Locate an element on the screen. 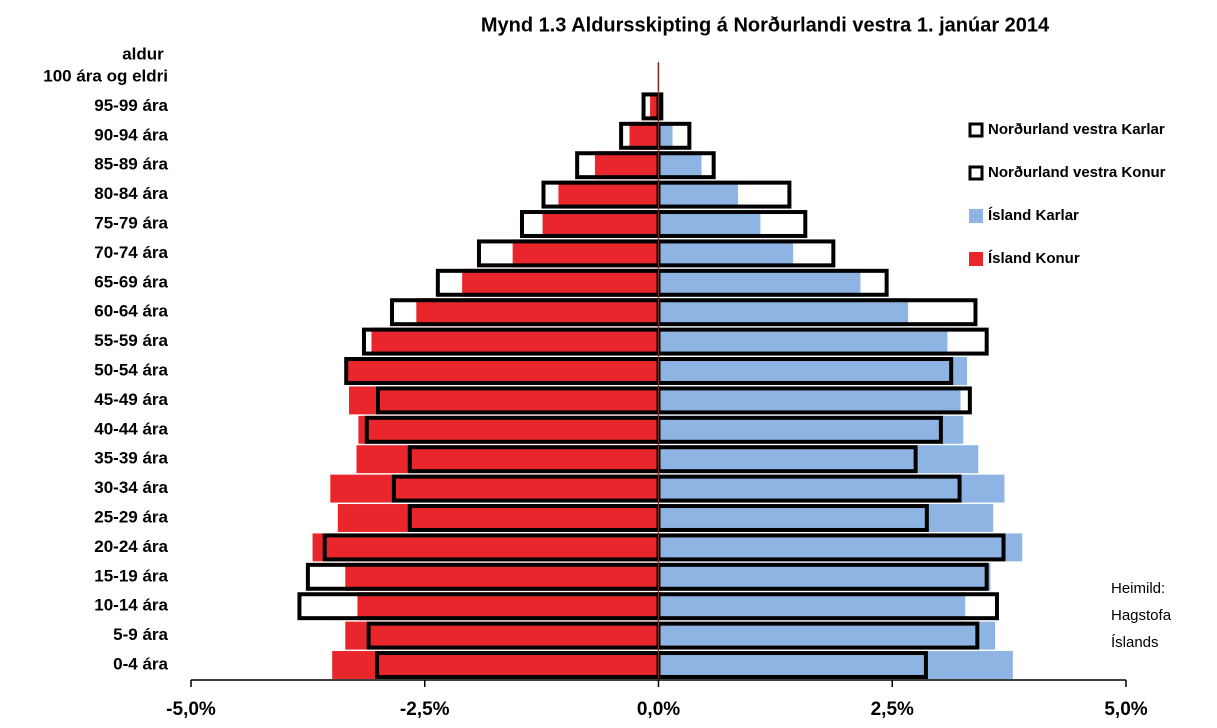 The width and height of the screenshot is (1217, 728). y-tick-label: 0-4 ára is located at coordinates (140, 663).